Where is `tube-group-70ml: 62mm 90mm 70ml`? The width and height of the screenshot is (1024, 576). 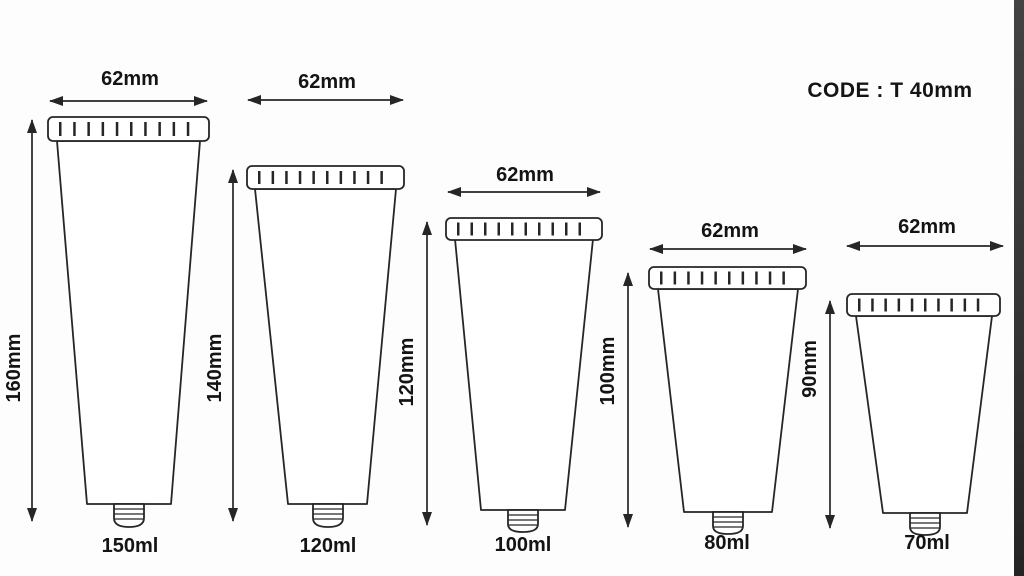
tube-group-70ml: 62mm 90mm 70ml is located at coordinates (901, 385).